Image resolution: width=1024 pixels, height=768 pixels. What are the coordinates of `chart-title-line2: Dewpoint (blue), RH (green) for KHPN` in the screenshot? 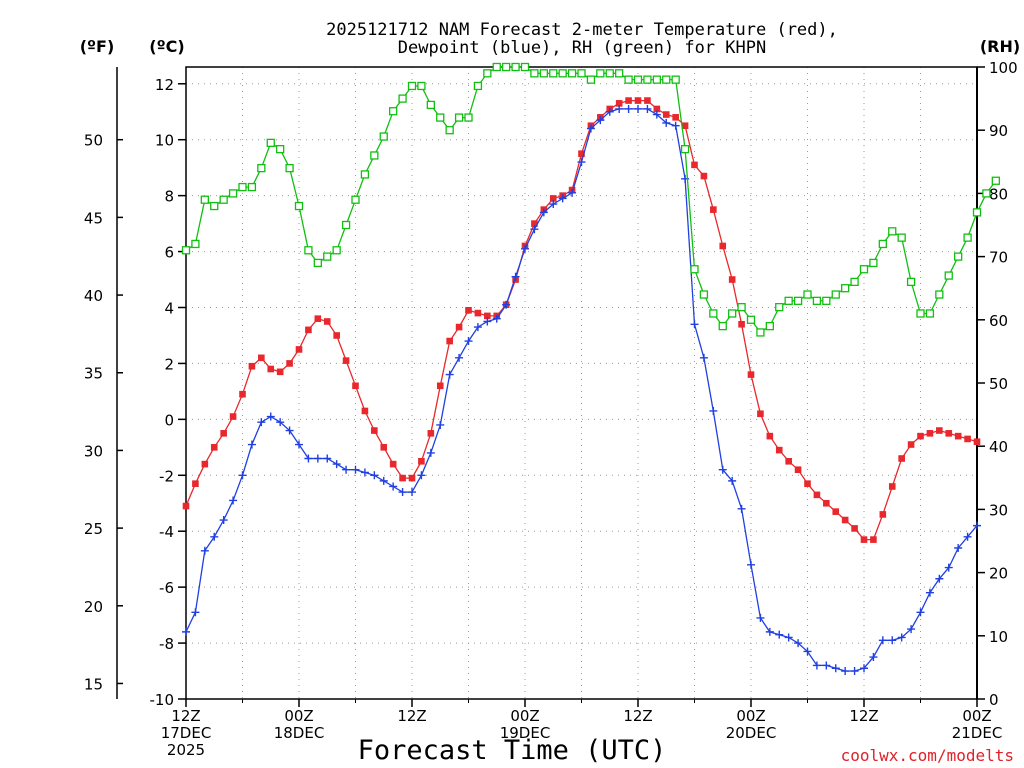 It's located at (582, 48).